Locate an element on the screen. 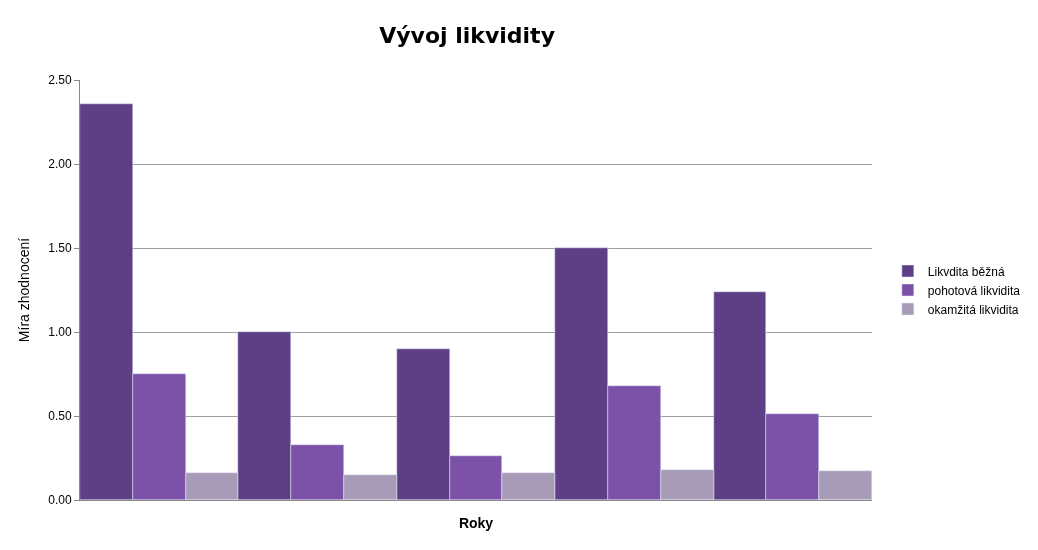  chart-title: Vývoj likvidity is located at coordinates (467, 35).